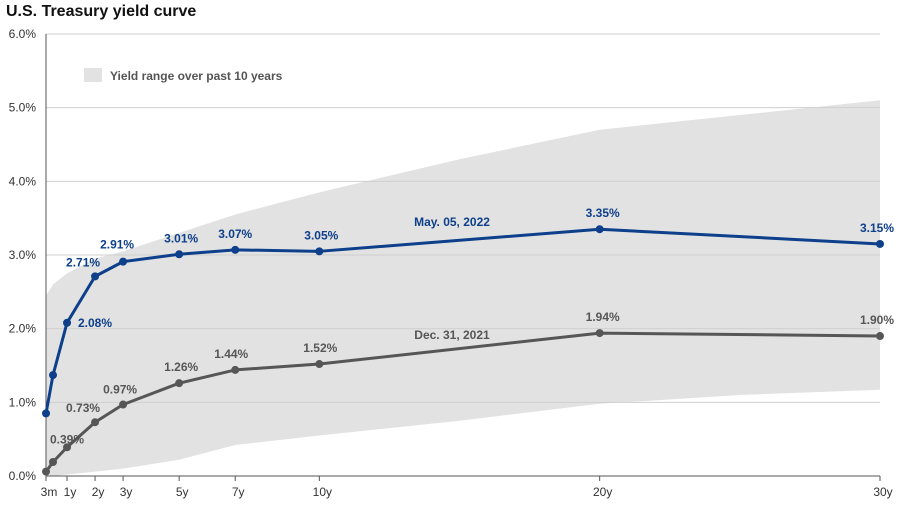  Describe the element at coordinates (320, 348) in the screenshot. I see `data-label: 1.52%` at that location.